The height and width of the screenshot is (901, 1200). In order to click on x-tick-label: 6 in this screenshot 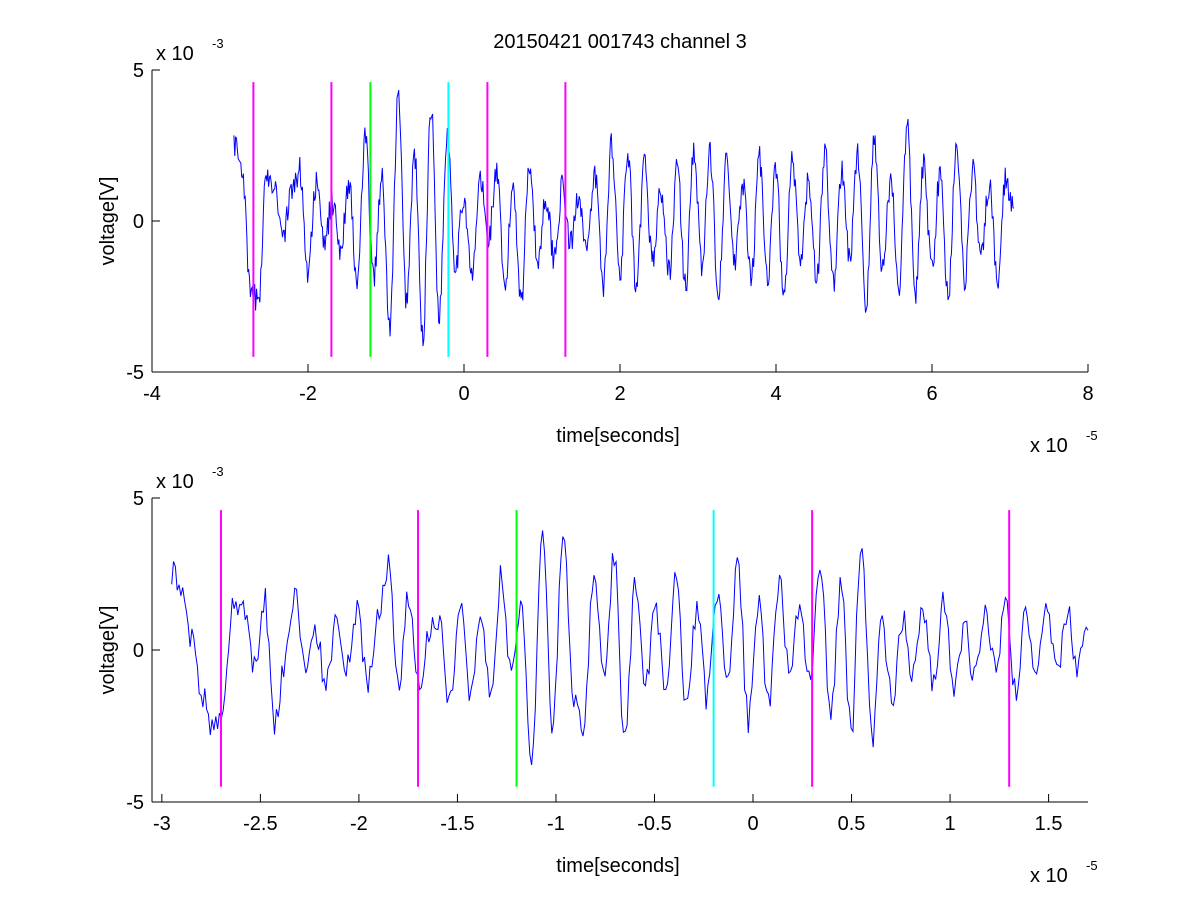, I will do `click(931, 394)`.